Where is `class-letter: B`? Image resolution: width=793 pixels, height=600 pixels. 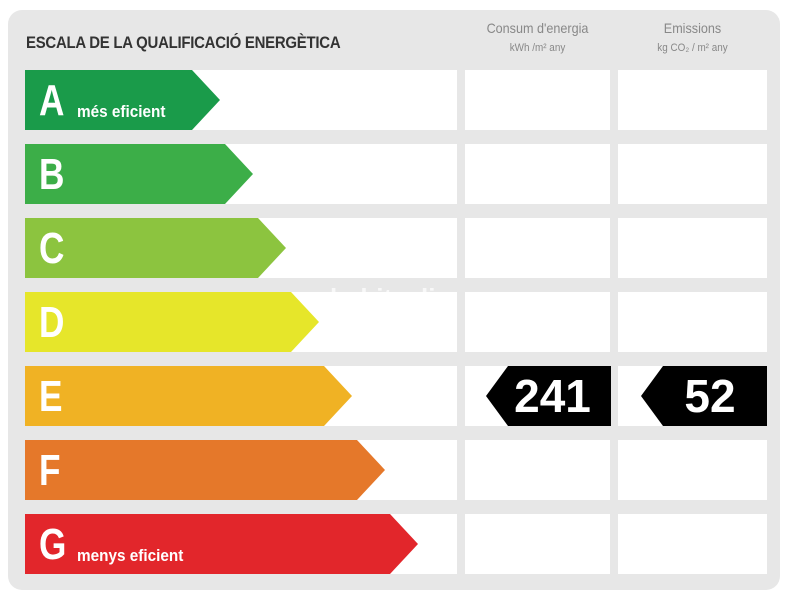 class-letter: B is located at coordinates (52, 174).